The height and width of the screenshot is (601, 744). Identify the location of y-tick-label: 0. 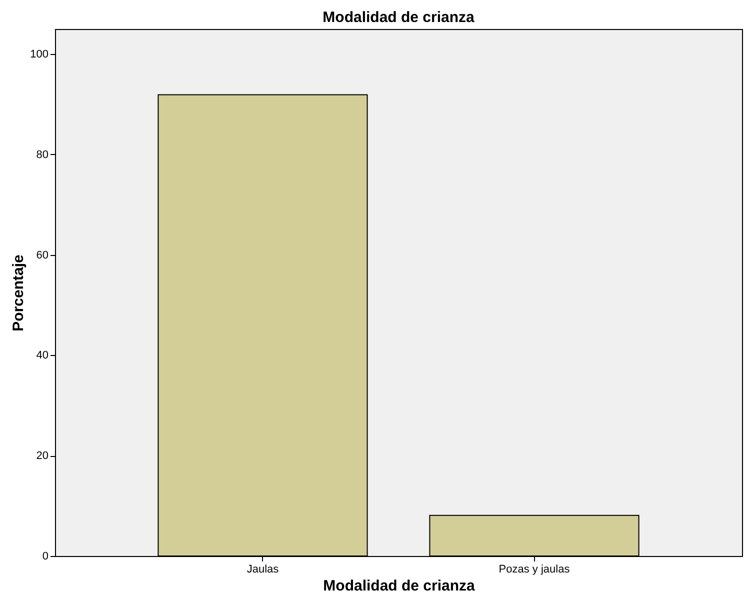
(45, 556).